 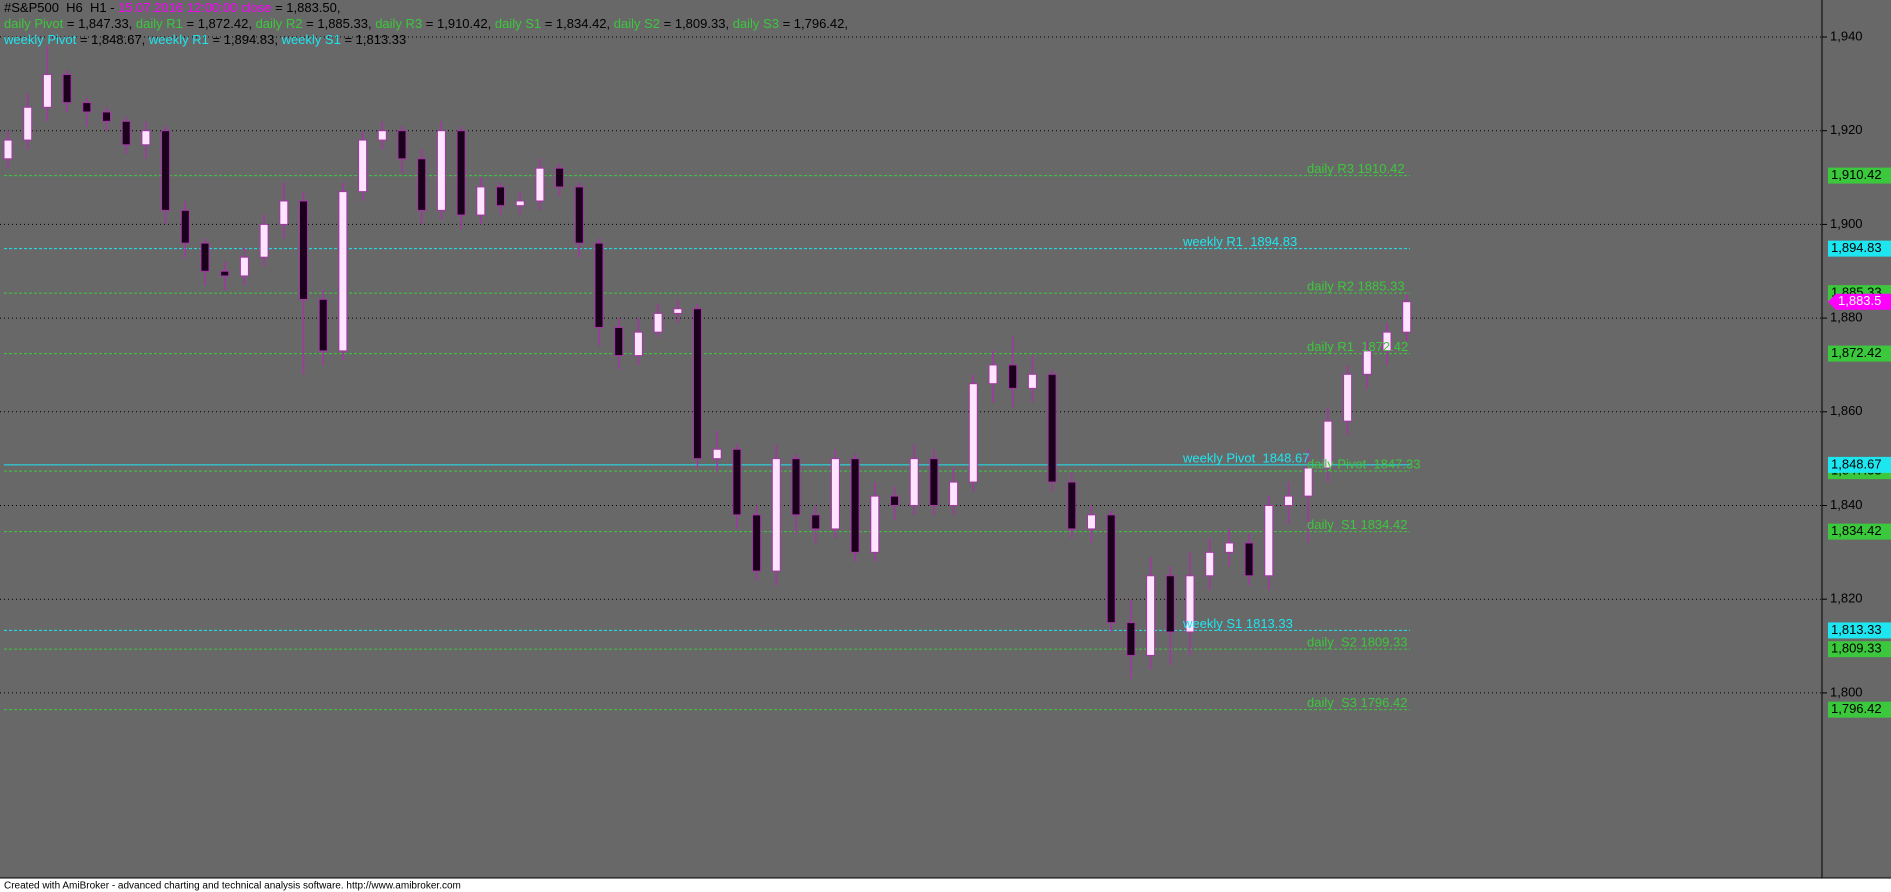 What do you see at coordinates (1856, 174) in the screenshot?
I see `axis-level-label: 1,910.42` at bounding box center [1856, 174].